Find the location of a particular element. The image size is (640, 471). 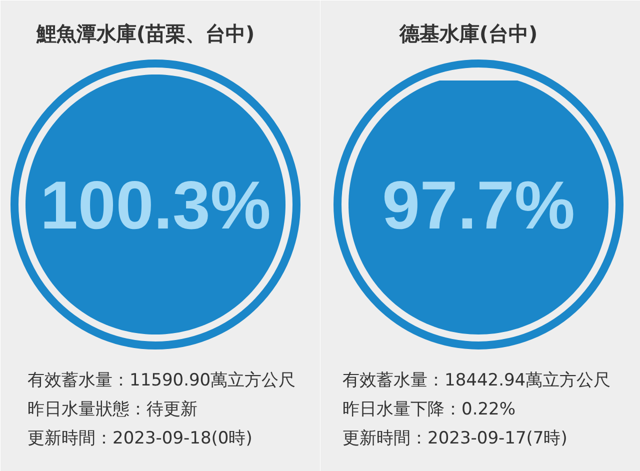

text: 有效蓄水量：11590.90萬立方公尺 is located at coordinates (162, 380).